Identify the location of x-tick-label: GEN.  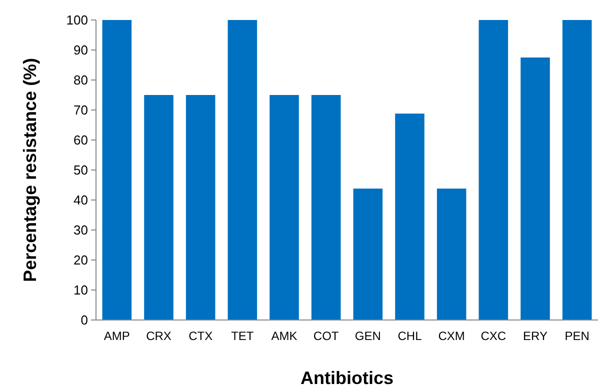
(367, 336).